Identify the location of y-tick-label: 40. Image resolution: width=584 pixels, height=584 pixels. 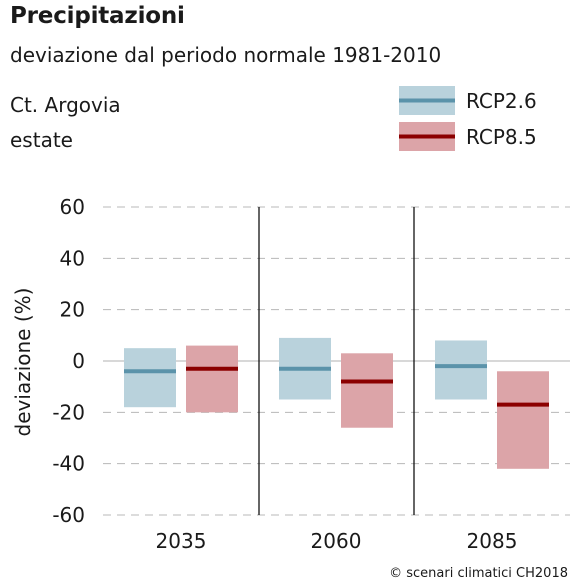
(72, 258).